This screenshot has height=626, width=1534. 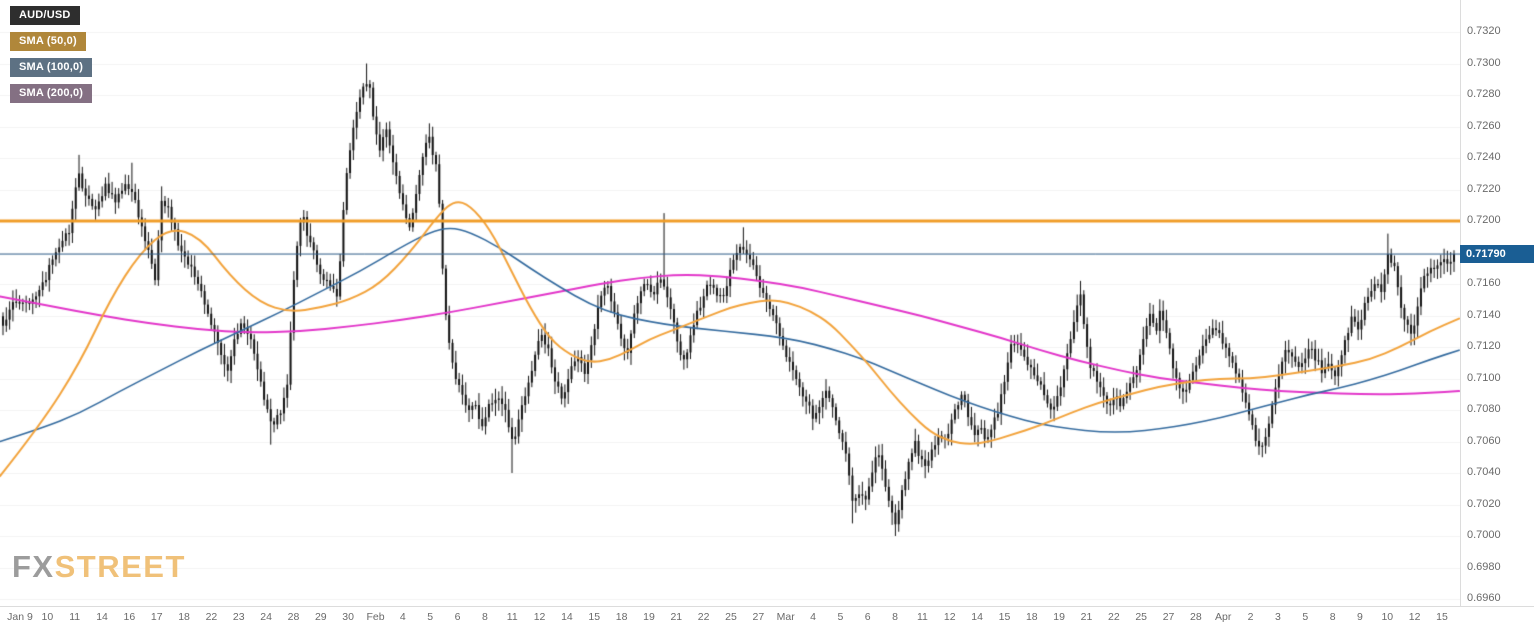 What do you see at coordinates (238, 617) in the screenshot?
I see `x-axis-label: 23` at bounding box center [238, 617].